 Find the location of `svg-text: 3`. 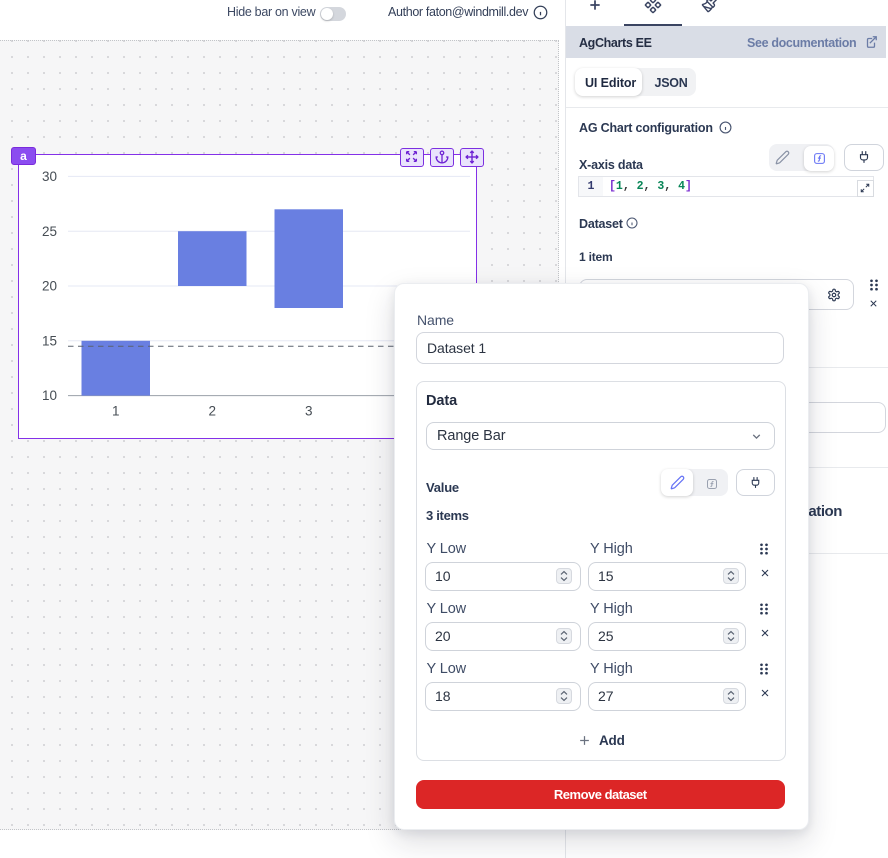

svg-text: 3 is located at coordinates (309, 411).